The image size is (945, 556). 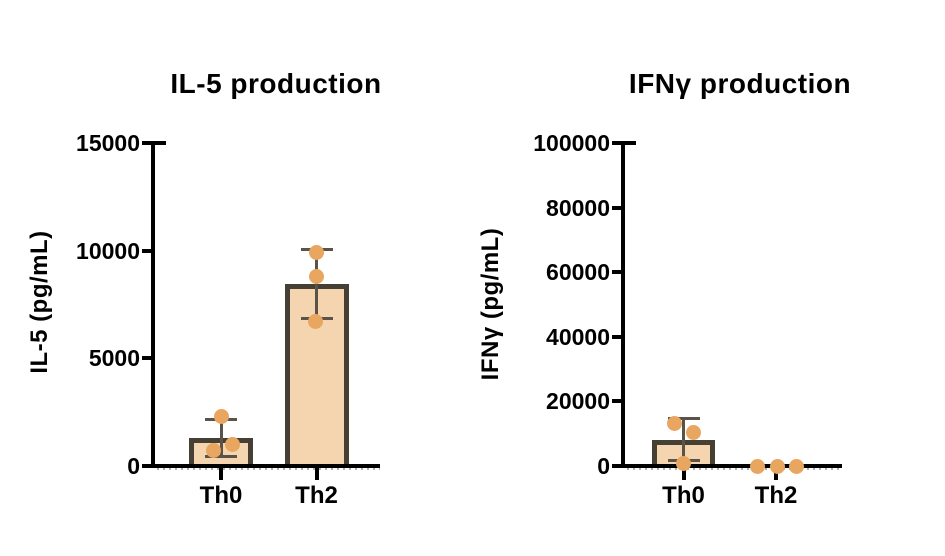 What do you see at coordinates (571, 143) in the screenshot?
I see `y-tick-label: 100000` at bounding box center [571, 143].